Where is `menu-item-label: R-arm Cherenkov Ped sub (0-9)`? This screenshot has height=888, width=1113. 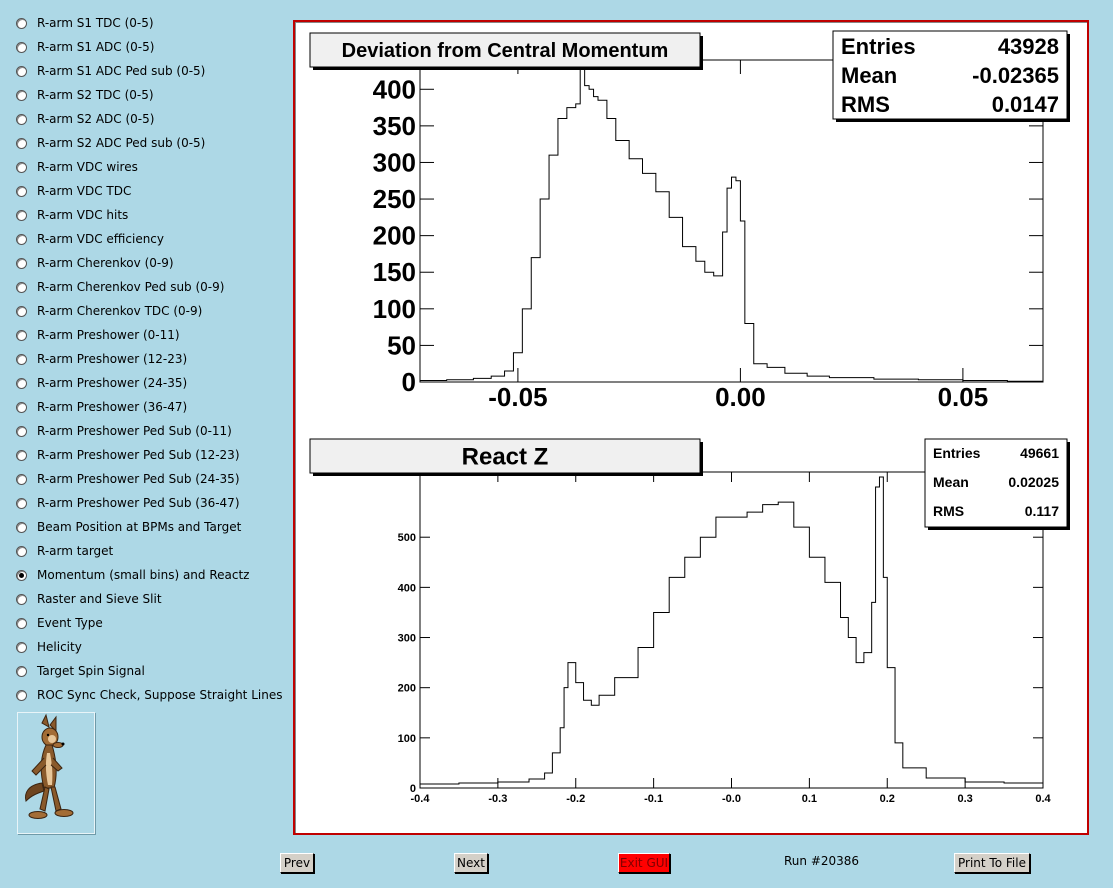
menu-item-label: R-arm Cherenkov Ped sub (0-9) is located at coordinates (131, 287).